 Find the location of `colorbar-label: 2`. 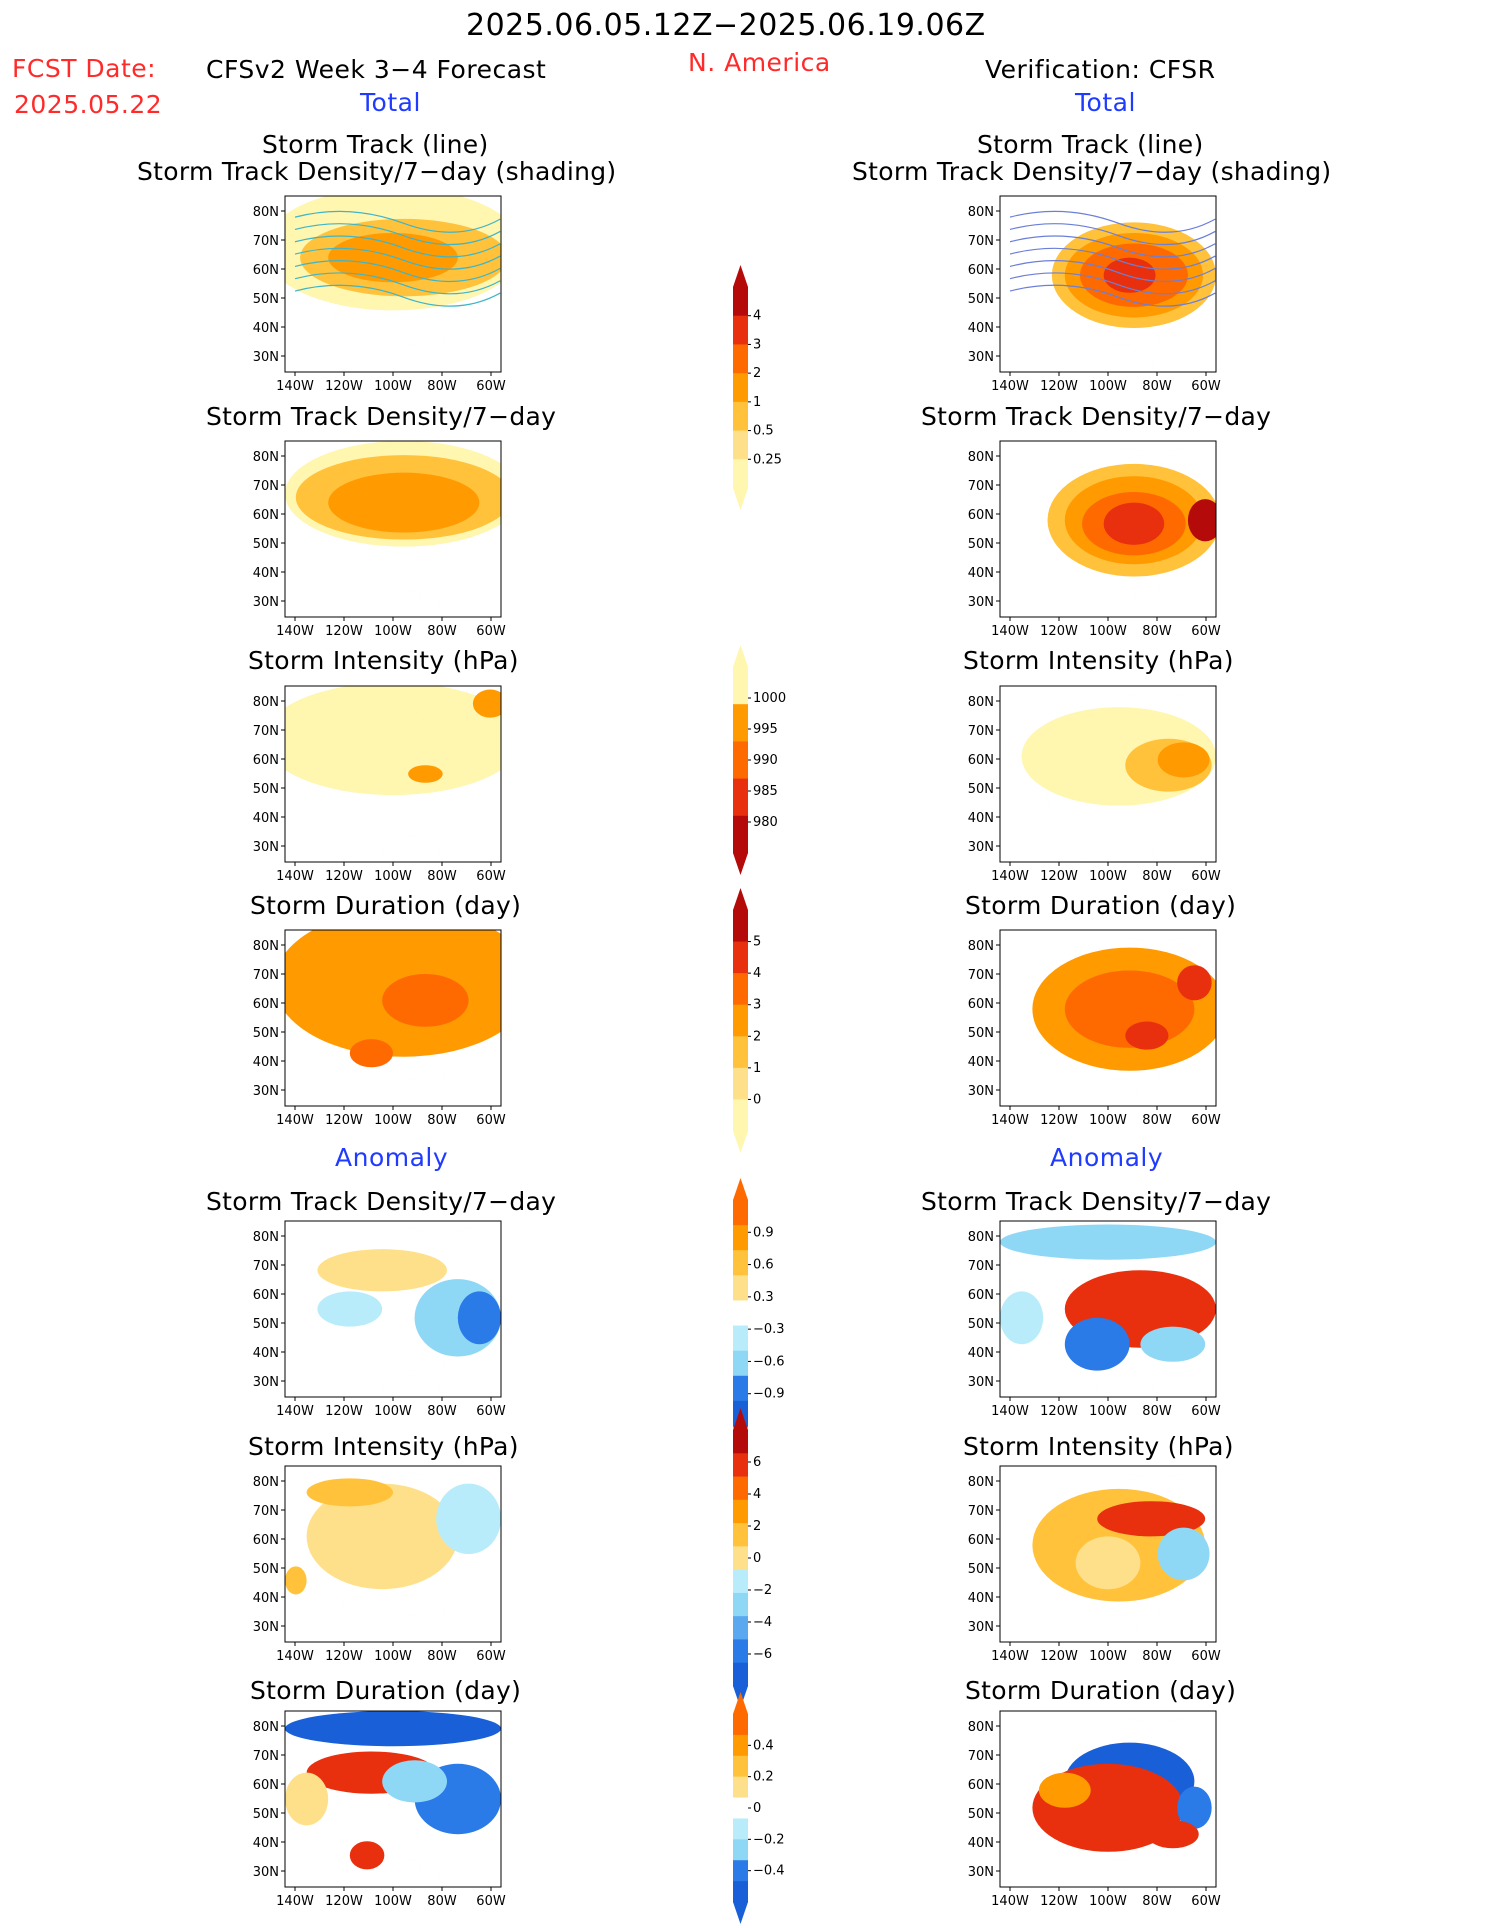

colorbar-label: 2 is located at coordinates (757, 1526).